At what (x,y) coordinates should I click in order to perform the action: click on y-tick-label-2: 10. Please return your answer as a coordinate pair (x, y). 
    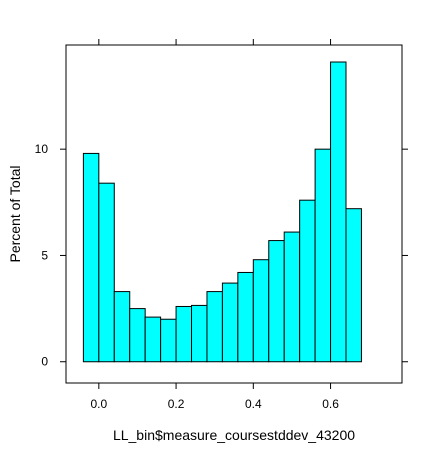
    Looking at the image, I should click on (42, 149).